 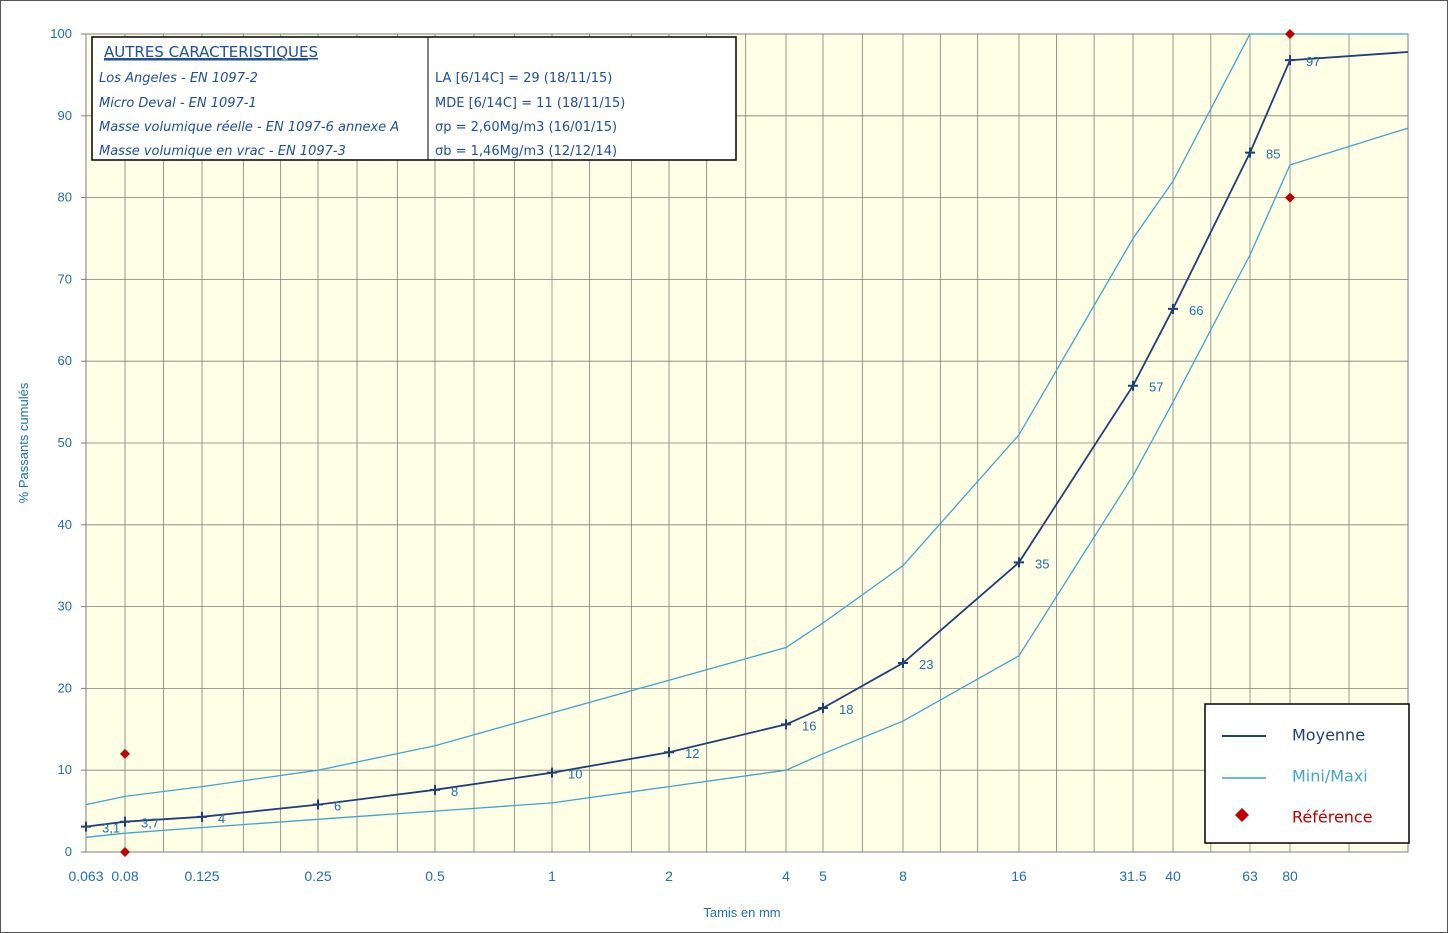 What do you see at coordinates (65, 115) in the screenshot?
I see `y-tick-label: 90` at bounding box center [65, 115].